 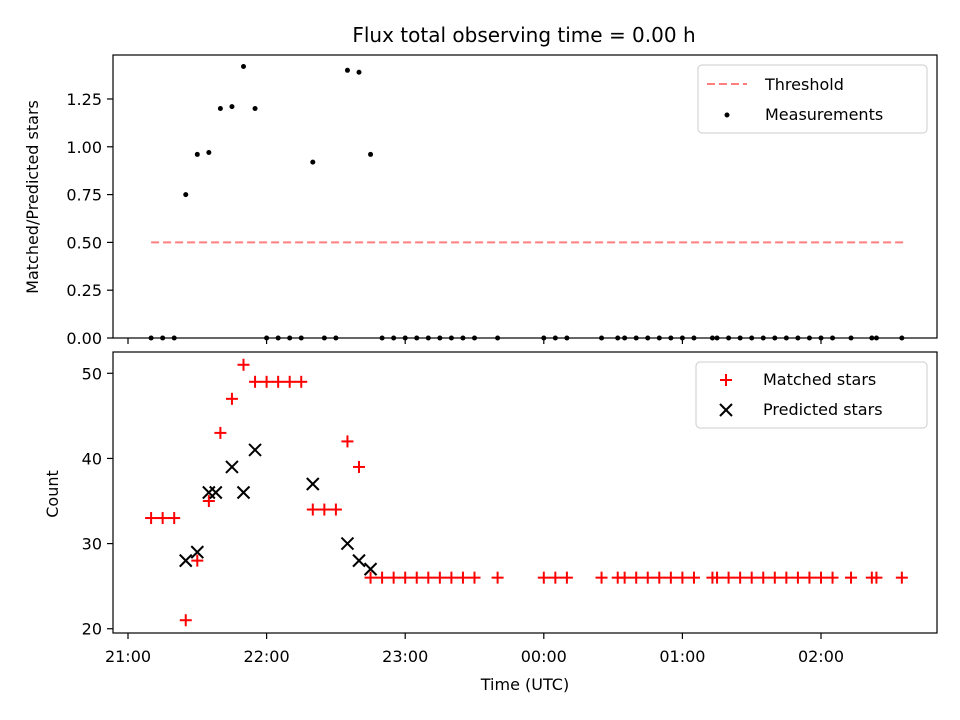 I want to click on legend-matched-label: Matched stars, so click(x=819, y=379).